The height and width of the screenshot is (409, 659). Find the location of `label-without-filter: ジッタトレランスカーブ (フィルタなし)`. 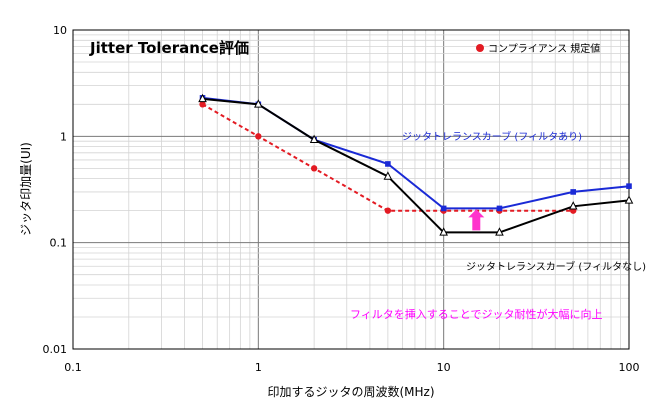

label-without-filter: ジッタトレランスカーブ (フィルタなし) is located at coordinates (556, 266).